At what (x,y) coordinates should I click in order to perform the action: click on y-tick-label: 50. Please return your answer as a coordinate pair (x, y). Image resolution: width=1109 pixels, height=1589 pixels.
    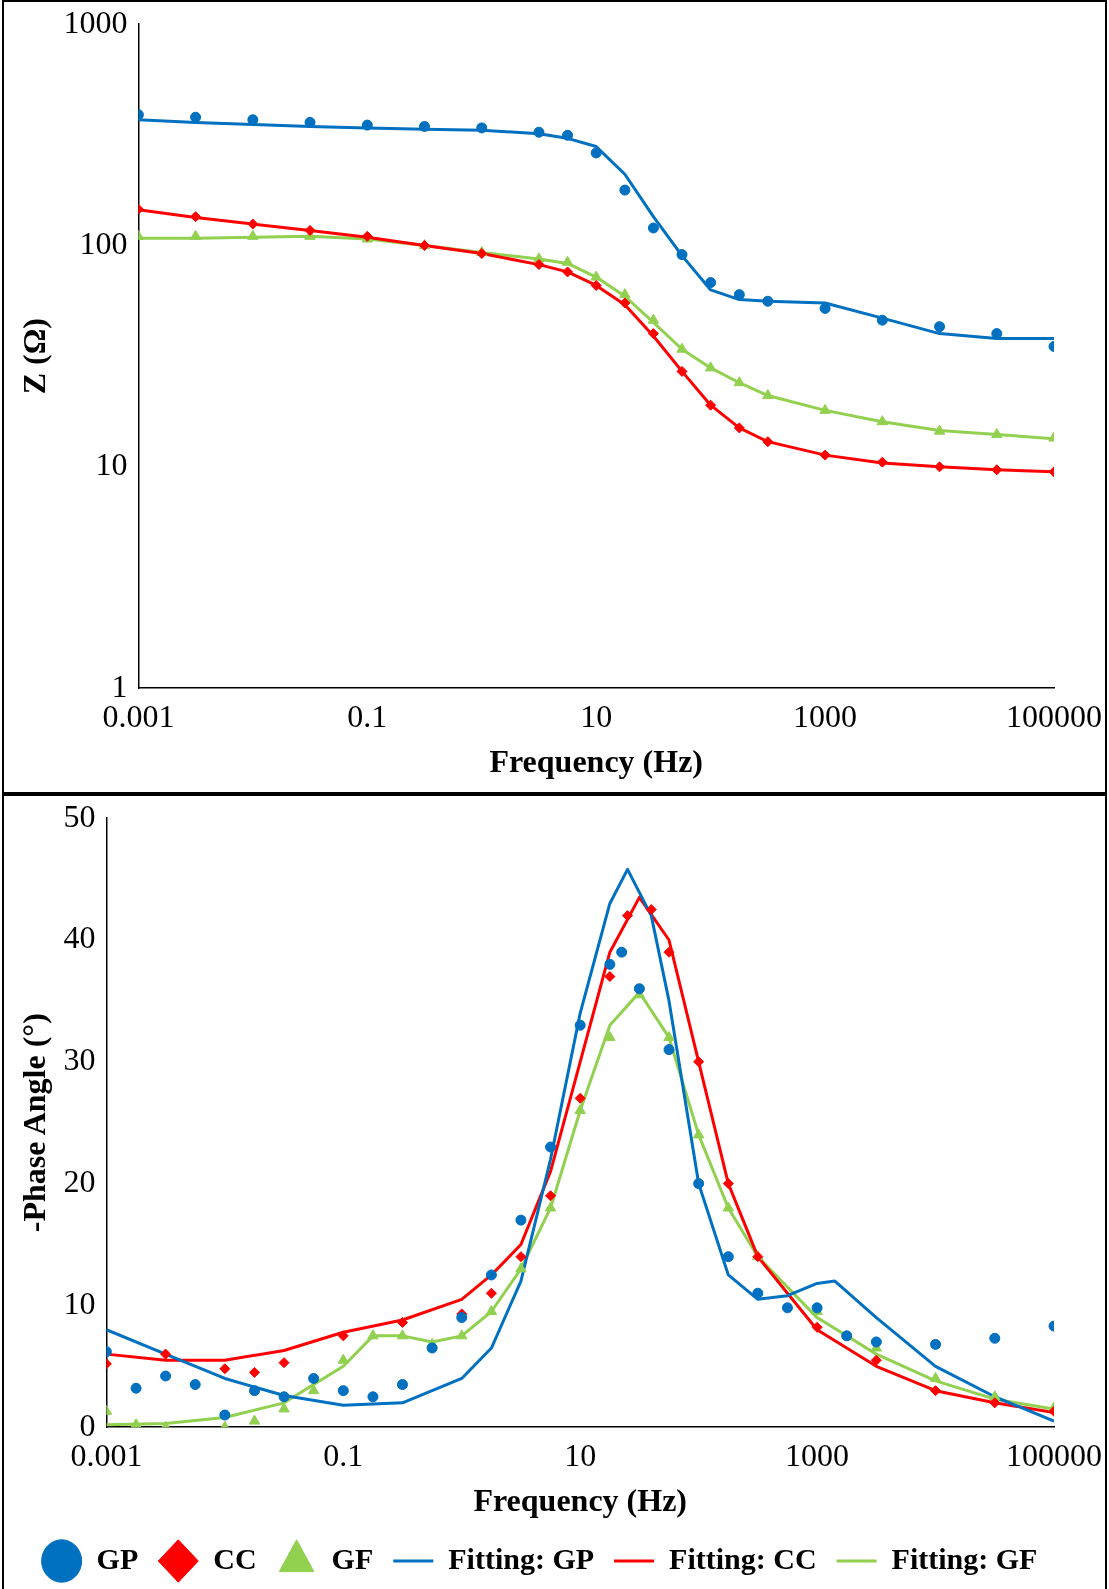
    Looking at the image, I should click on (79, 815).